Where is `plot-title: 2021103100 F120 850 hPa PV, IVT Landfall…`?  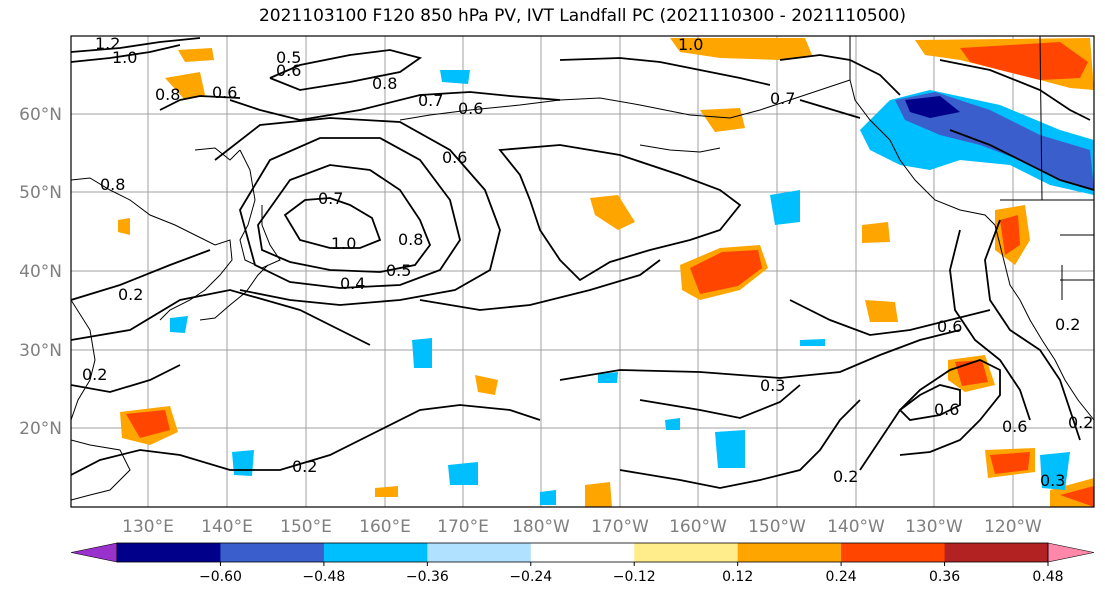 plot-title: 2021103100 F120 850 hPa PV, IVT Landfall… is located at coordinates (582, 16).